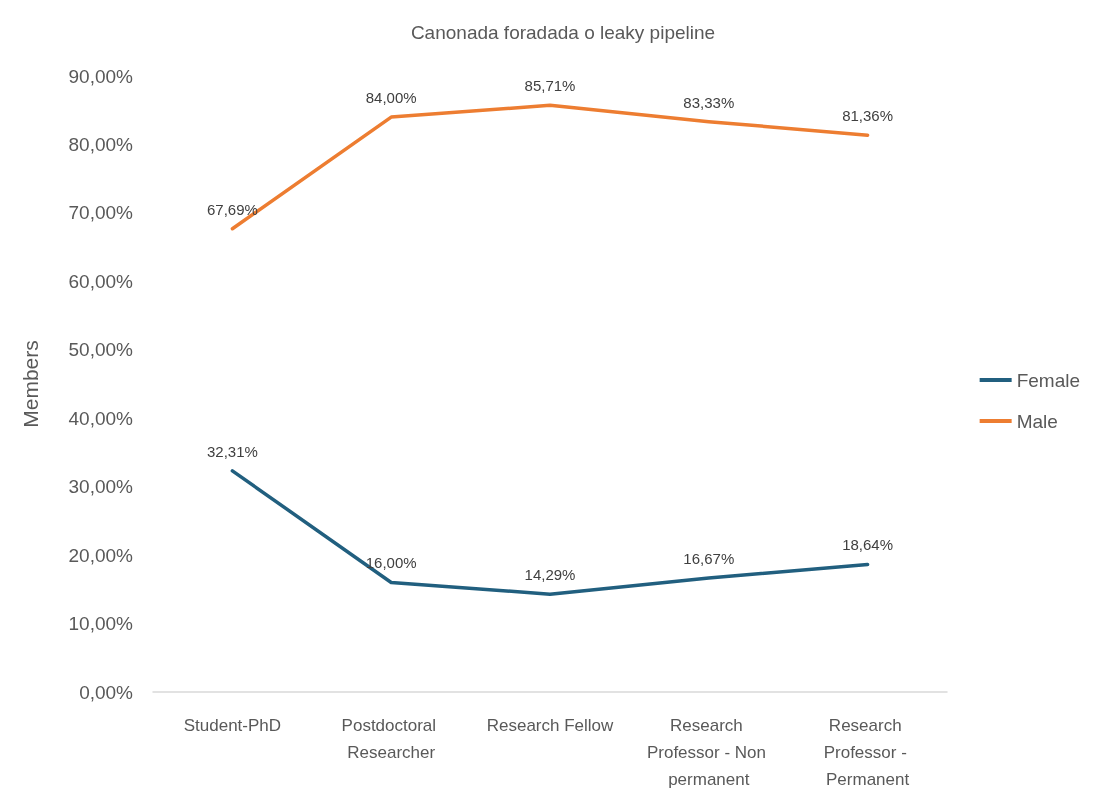  What do you see at coordinates (106, 692) in the screenshot?
I see `y-tick-label: 0,00%` at bounding box center [106, 692].